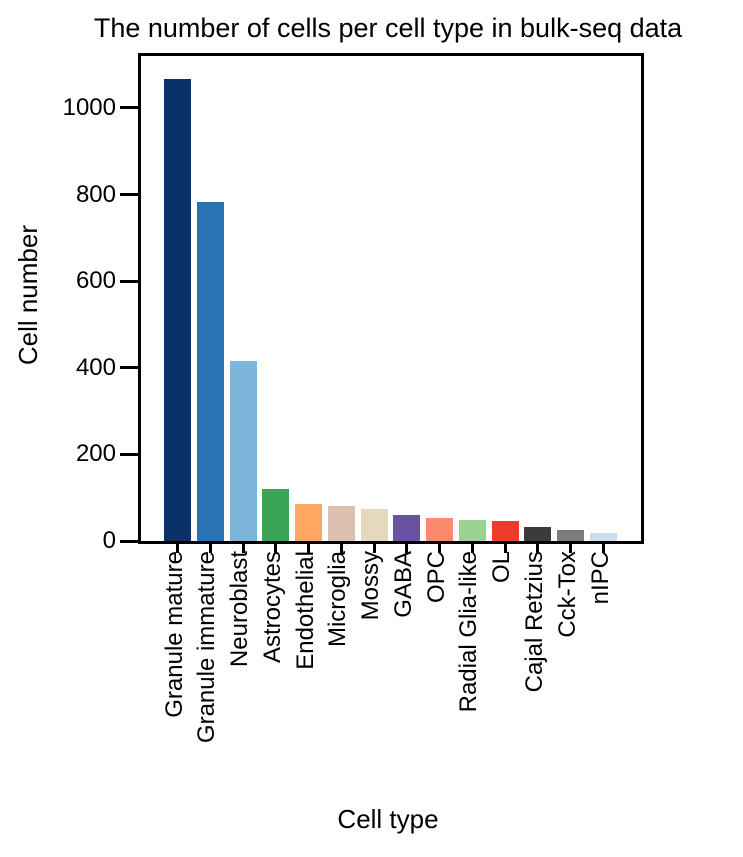  I want to click on y-tick-label-1000: 1000, so click(89, 107).